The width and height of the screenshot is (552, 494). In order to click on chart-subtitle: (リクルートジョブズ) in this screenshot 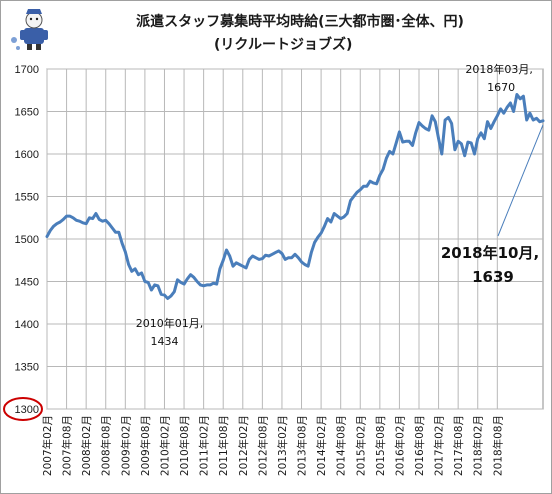, I will do `click(283, 44)`.